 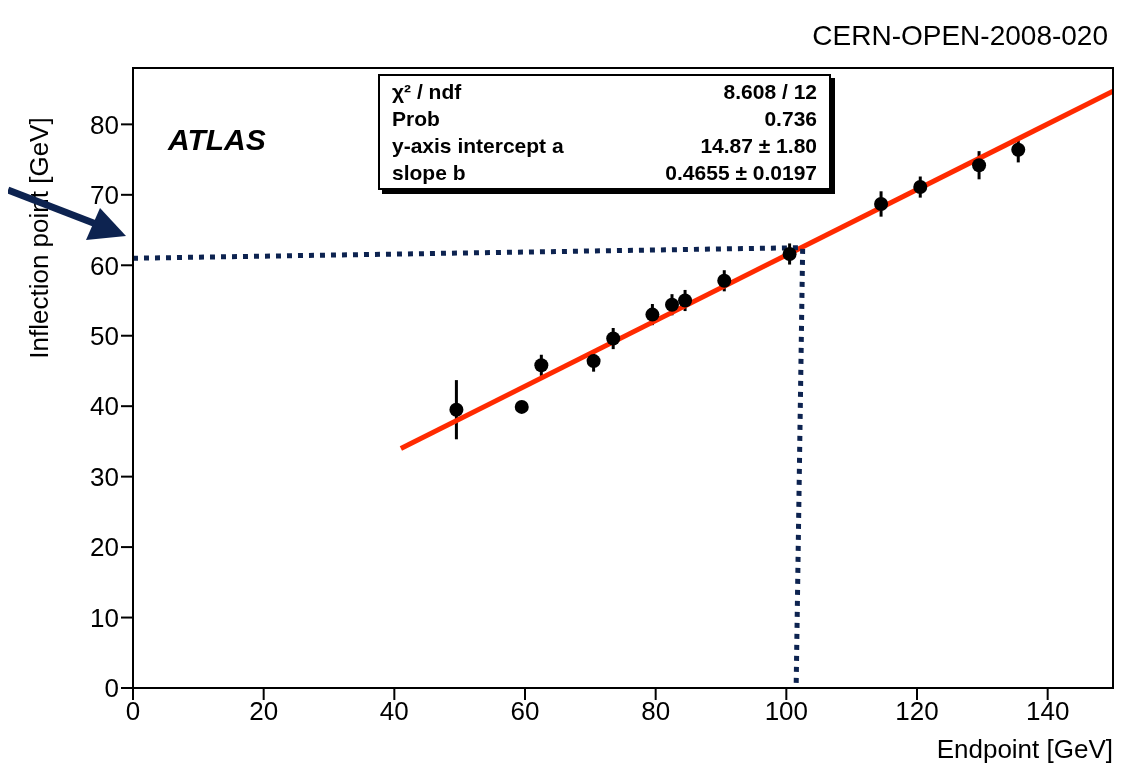 I want to click on y-tick-label: 0, so click(x=111, y=688).